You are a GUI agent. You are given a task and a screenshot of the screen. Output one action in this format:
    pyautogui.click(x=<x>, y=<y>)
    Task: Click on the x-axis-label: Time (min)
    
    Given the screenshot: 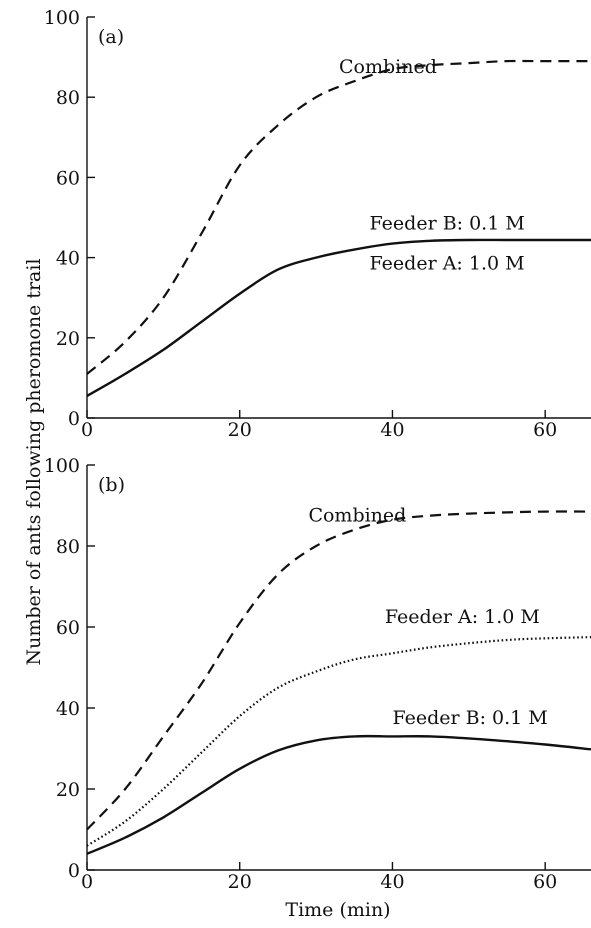 What is the action you would take?
    pyautogui.click(x=337, y=910)
    